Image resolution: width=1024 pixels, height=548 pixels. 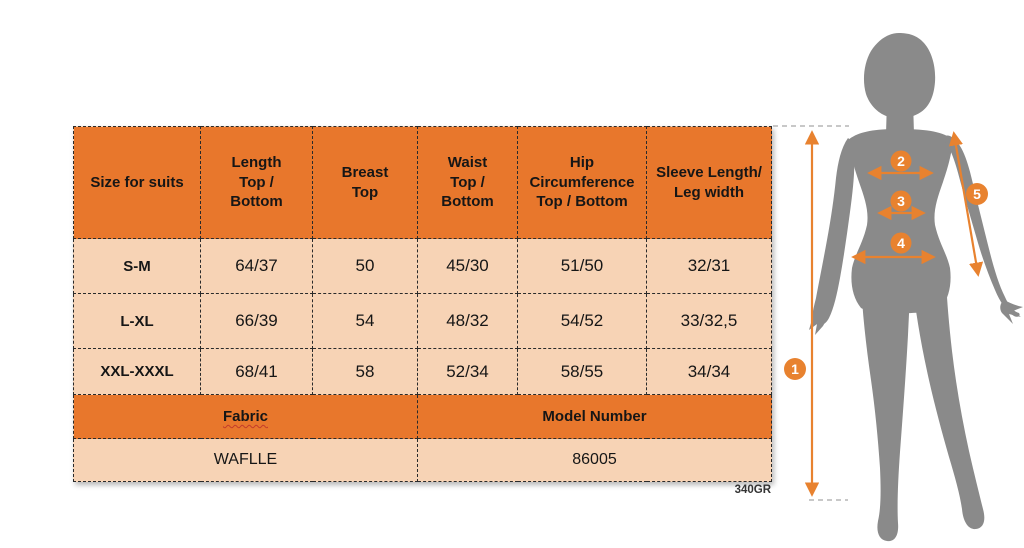 I want to click on marker-4-circle, so click(x=901, y=243).